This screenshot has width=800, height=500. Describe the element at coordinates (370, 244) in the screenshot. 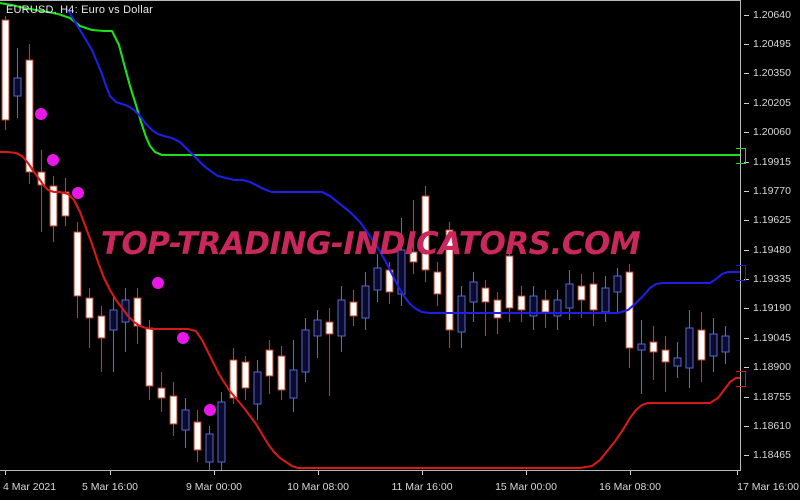

I see `watermark-text: TOP-TRADING-INDICATORS.COM` at that location.